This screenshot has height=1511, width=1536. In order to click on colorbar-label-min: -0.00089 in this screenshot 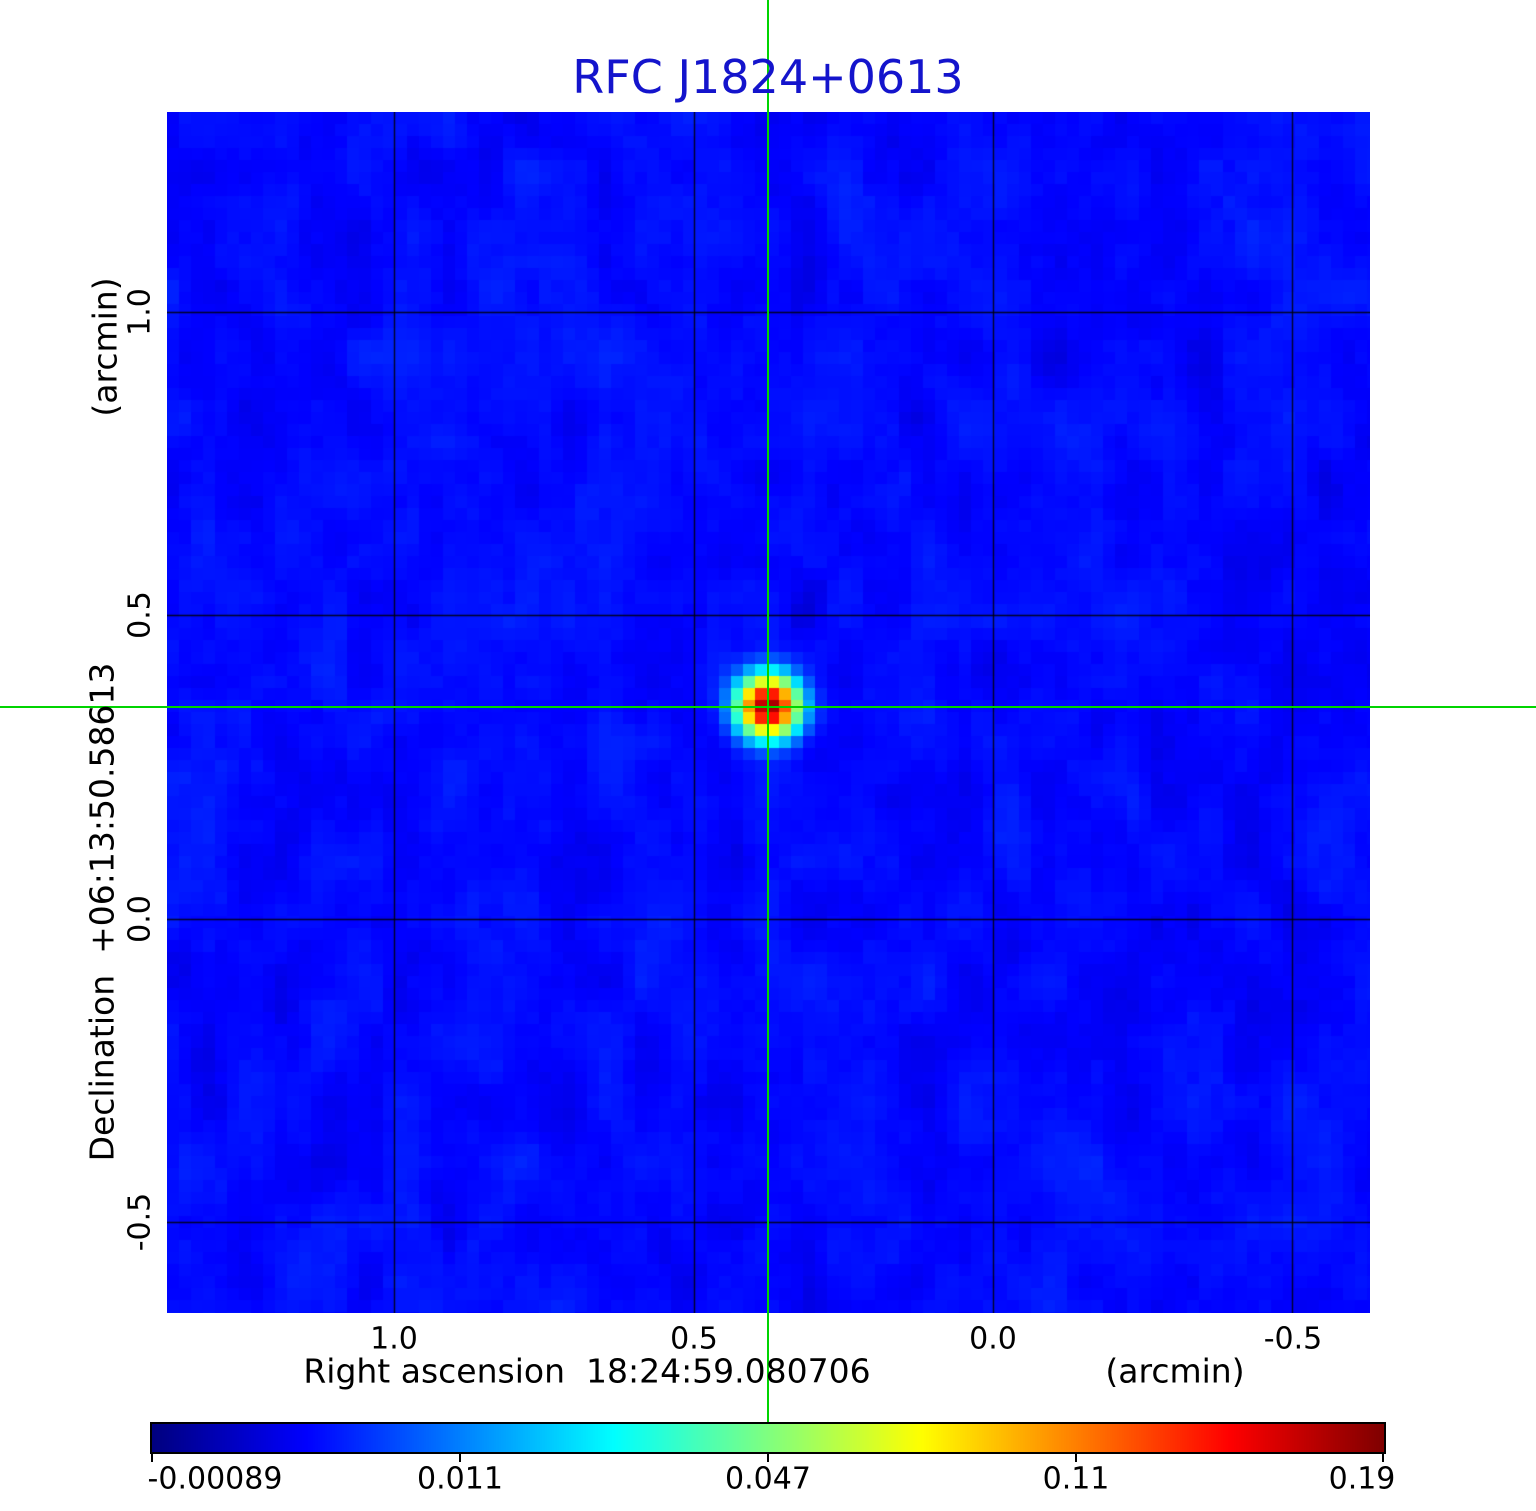, I will do `click(215, 1479)`.